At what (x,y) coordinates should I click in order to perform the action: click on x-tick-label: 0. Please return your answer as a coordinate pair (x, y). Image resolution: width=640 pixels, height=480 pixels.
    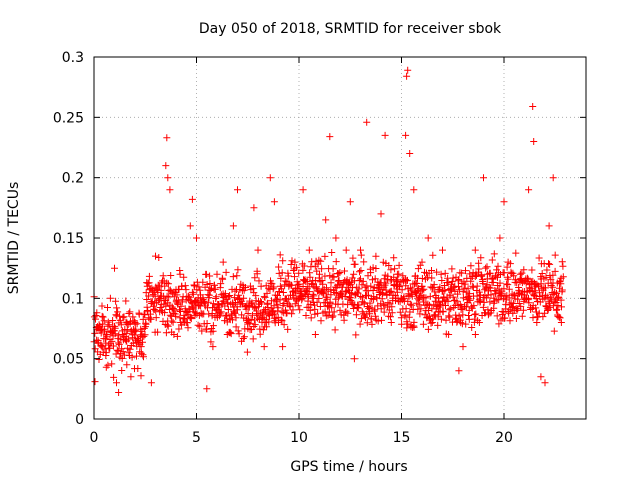
    Looking at the image, I should click on (94, 438).